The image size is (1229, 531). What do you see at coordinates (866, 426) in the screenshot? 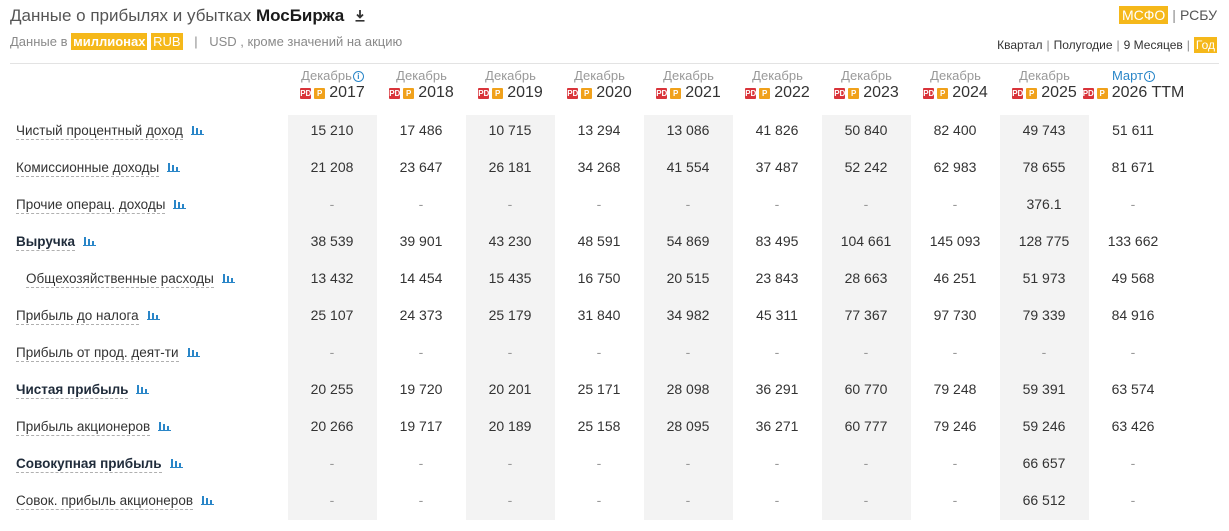
I see `table-cell: 60 777` at bounding box center [866, 426].